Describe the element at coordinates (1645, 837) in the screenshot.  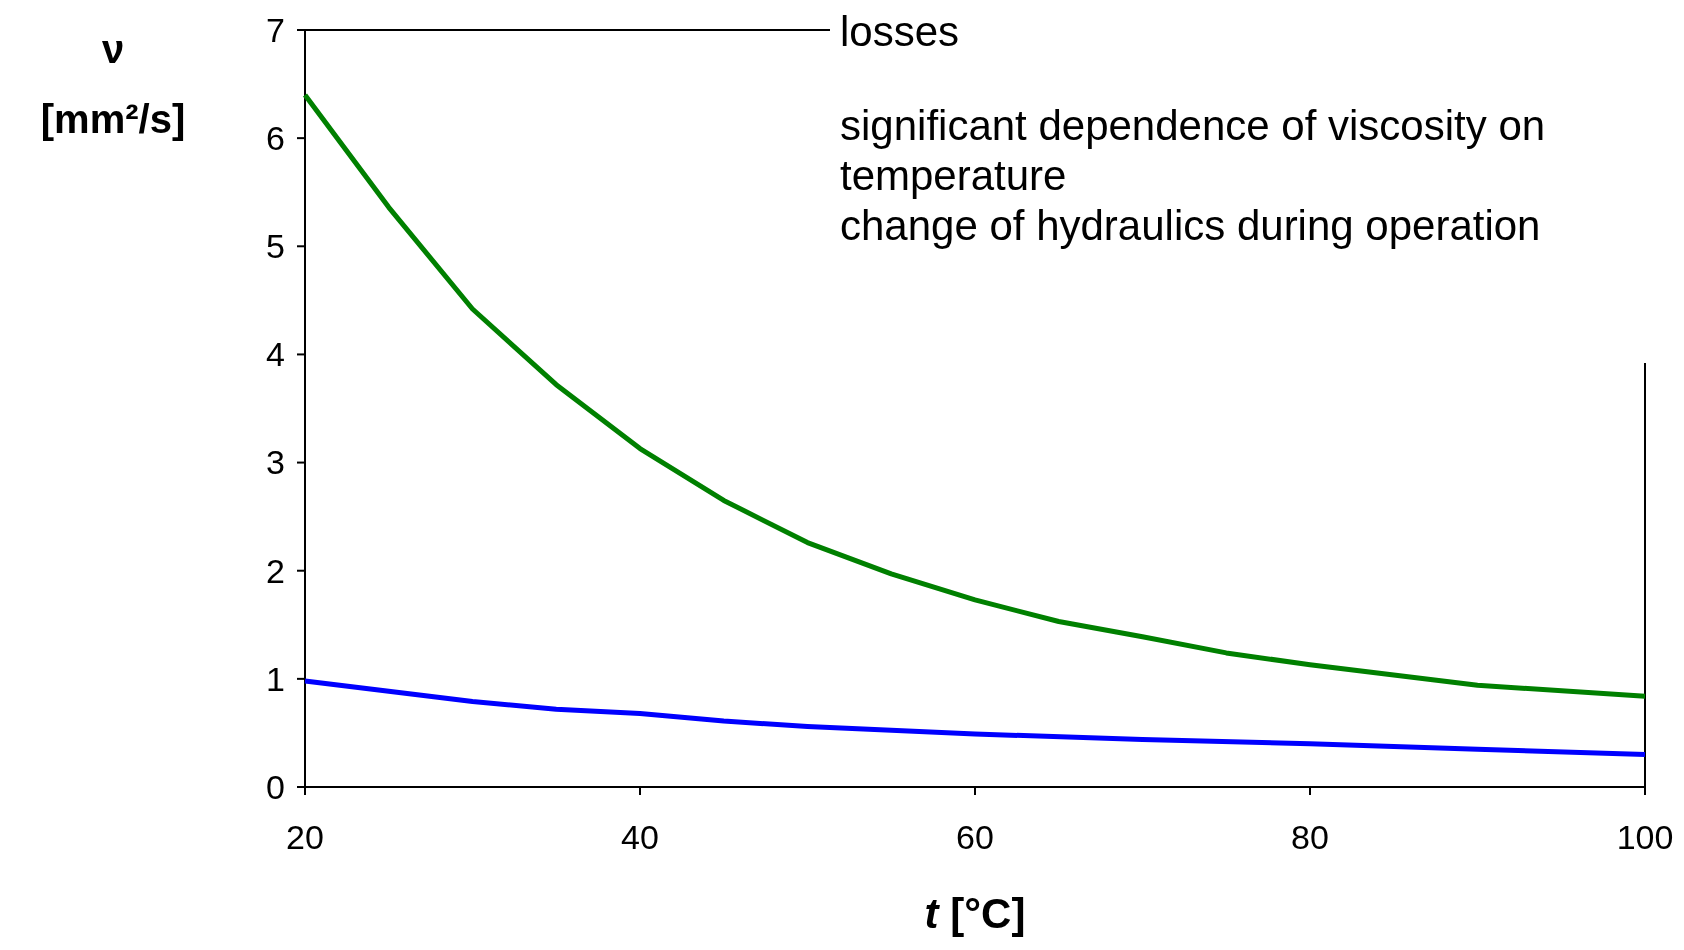
I see `x-tick-label: 100` at that location.